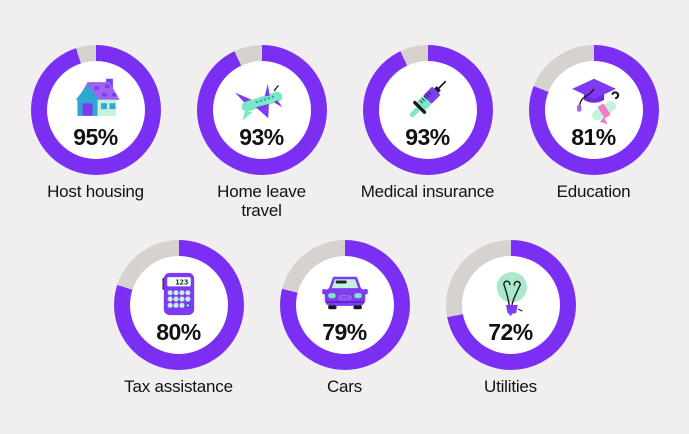  Describe the element at coordinates (427, 191) in the screenshot. I see `donut-label: Medical insurance` at that location.